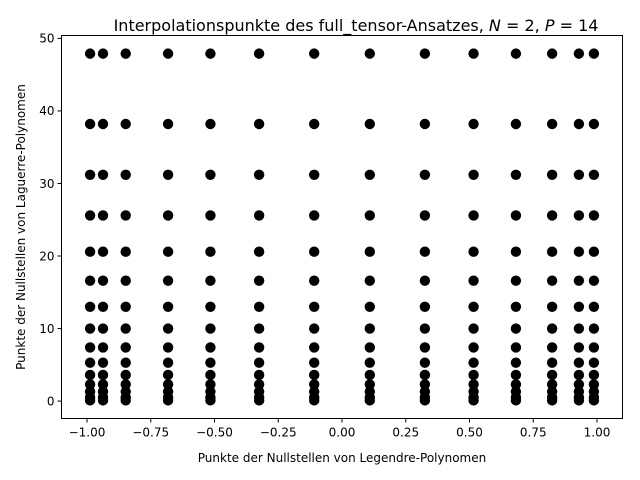  Describe the element at coordinates (259, 347) in the screenshot. I see `data-point-x5-y6` at that location.